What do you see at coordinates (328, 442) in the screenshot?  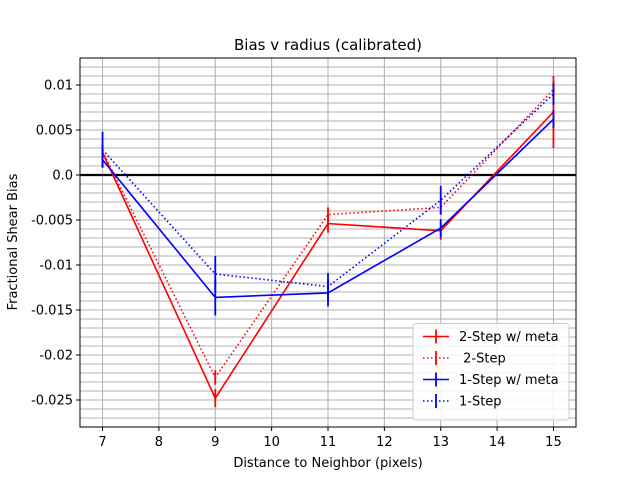 I see `x-tick-label: 11` at bounding box center [328, 442].